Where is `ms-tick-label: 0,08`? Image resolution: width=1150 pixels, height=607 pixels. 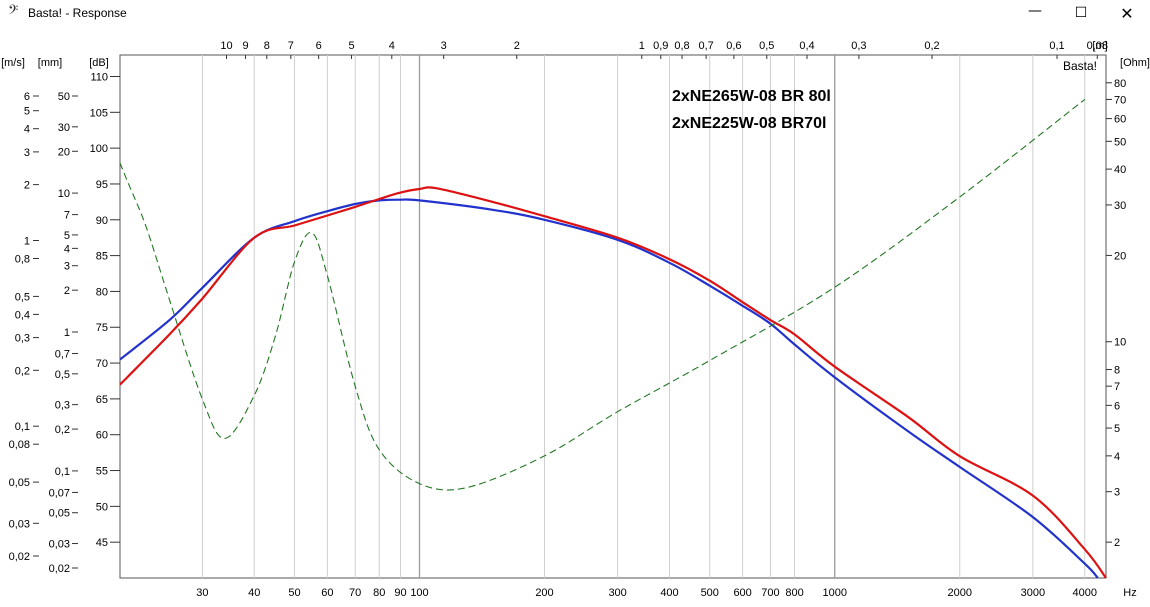 ms-tick-label: 0,08 is located at coordinates (19, 445).